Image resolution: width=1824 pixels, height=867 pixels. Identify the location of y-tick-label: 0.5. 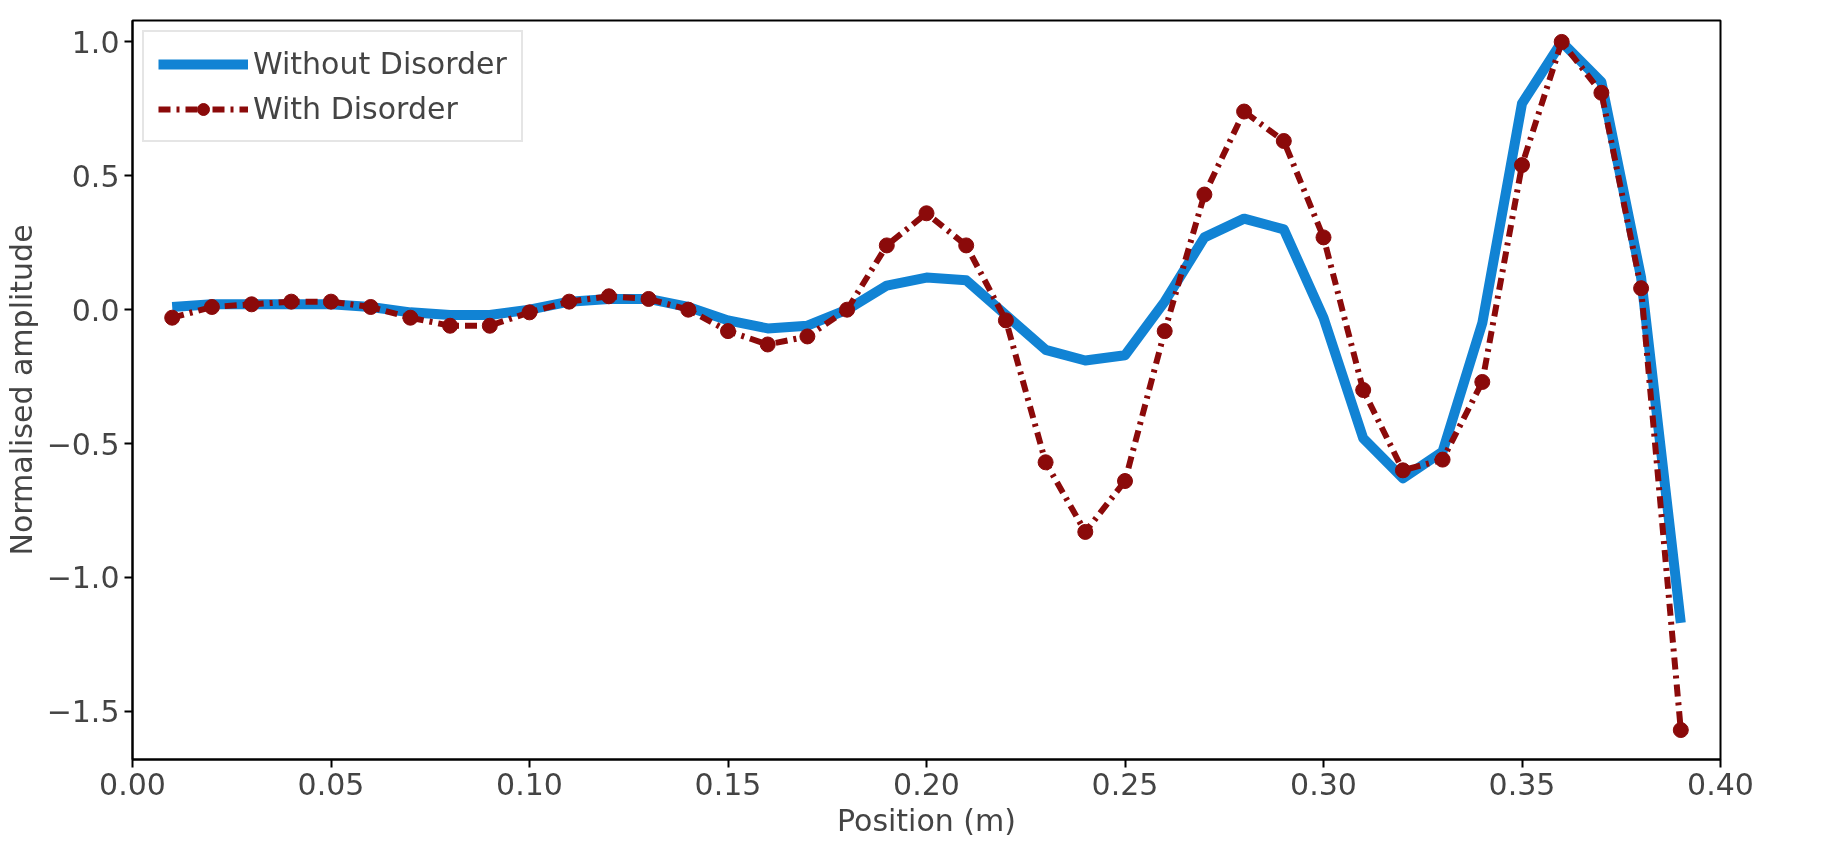
(95, 176).